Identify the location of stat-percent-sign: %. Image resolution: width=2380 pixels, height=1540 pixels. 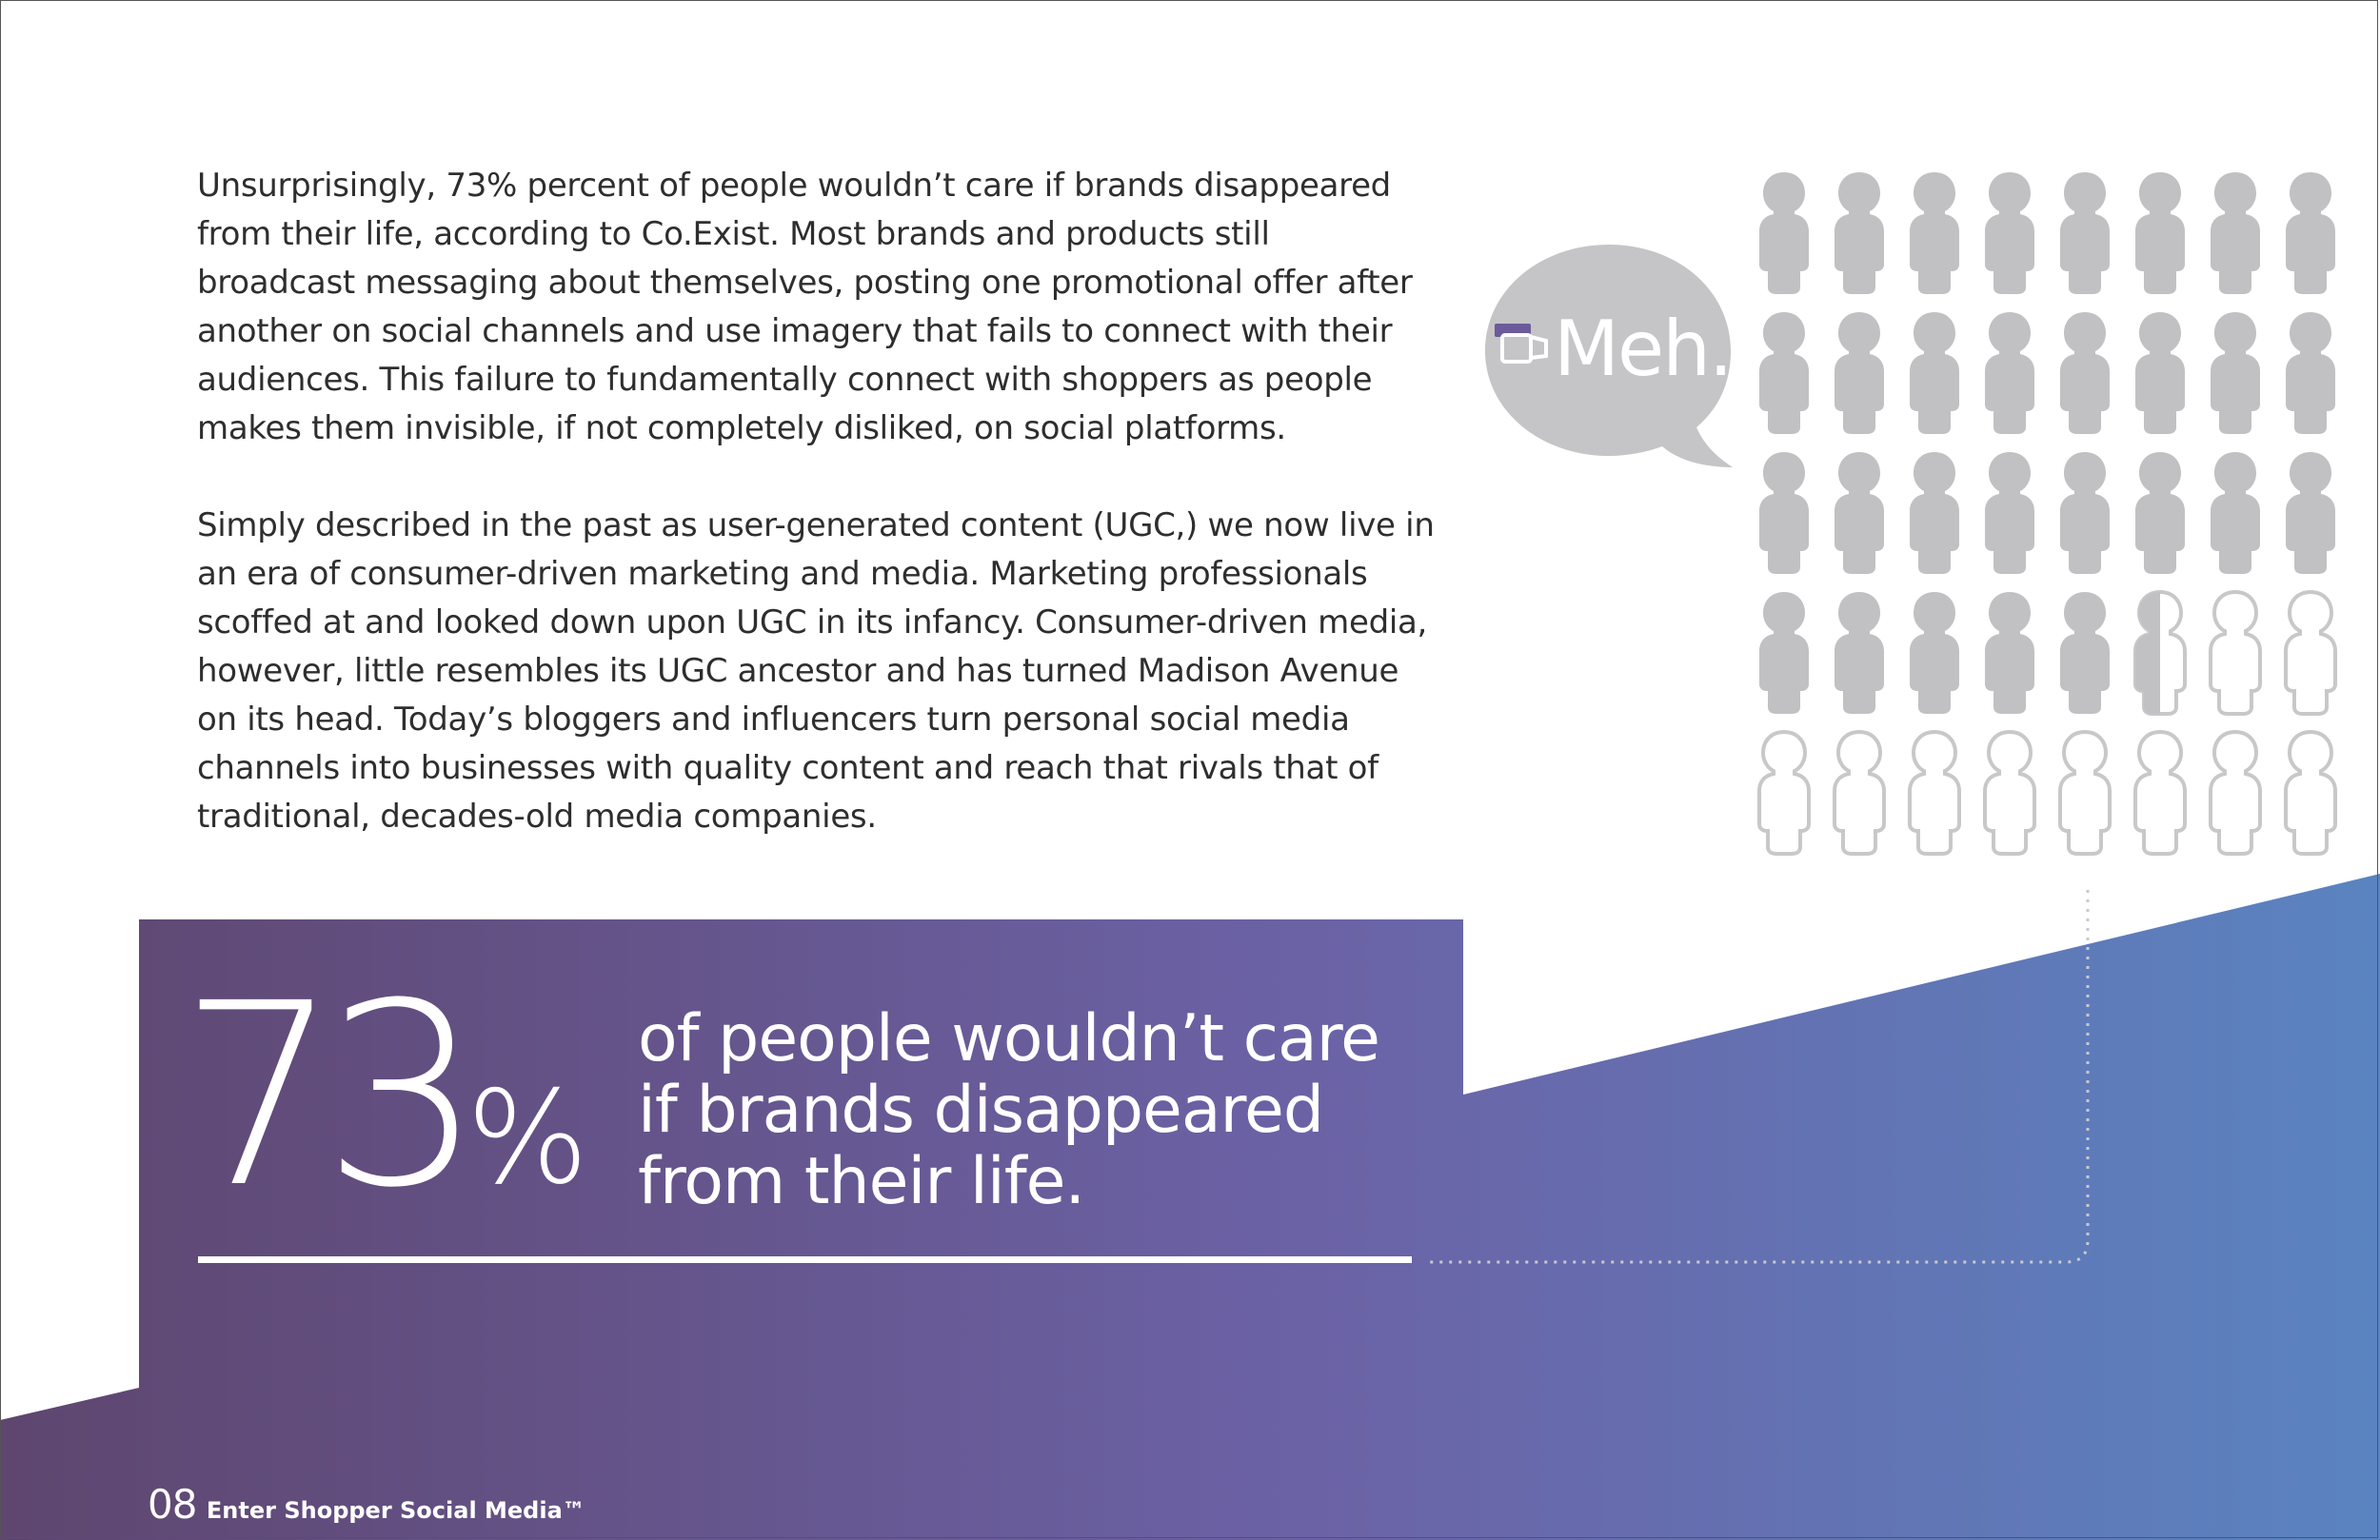
(527, 1138).